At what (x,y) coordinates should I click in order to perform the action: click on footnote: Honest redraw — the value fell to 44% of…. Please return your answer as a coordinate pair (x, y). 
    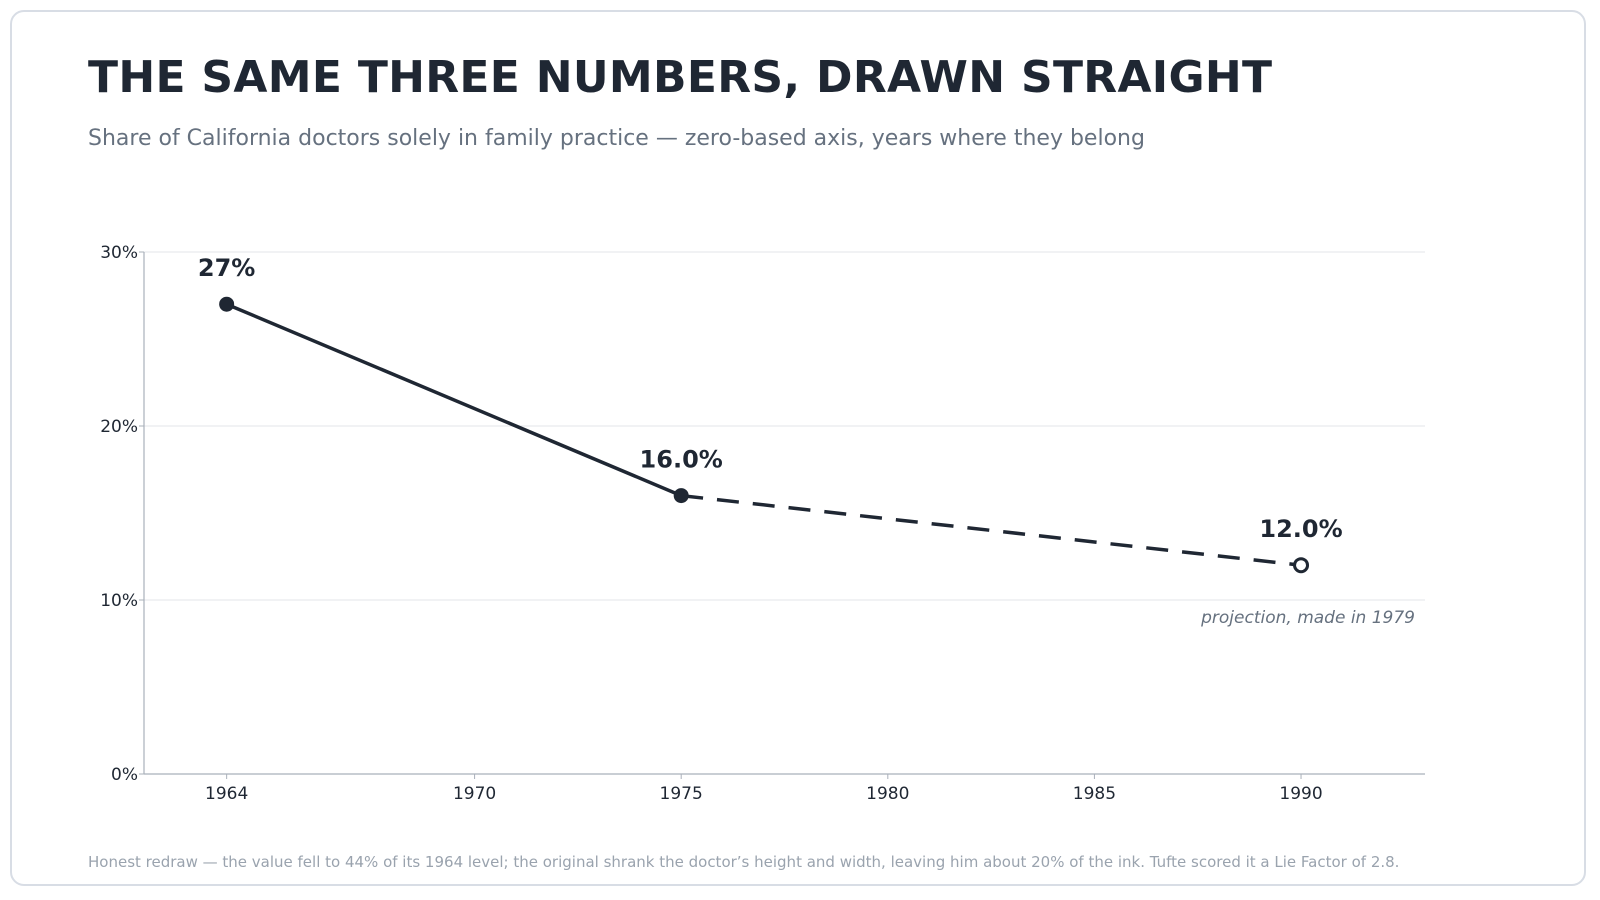
    Looking at the image, I should click on (744, 862).